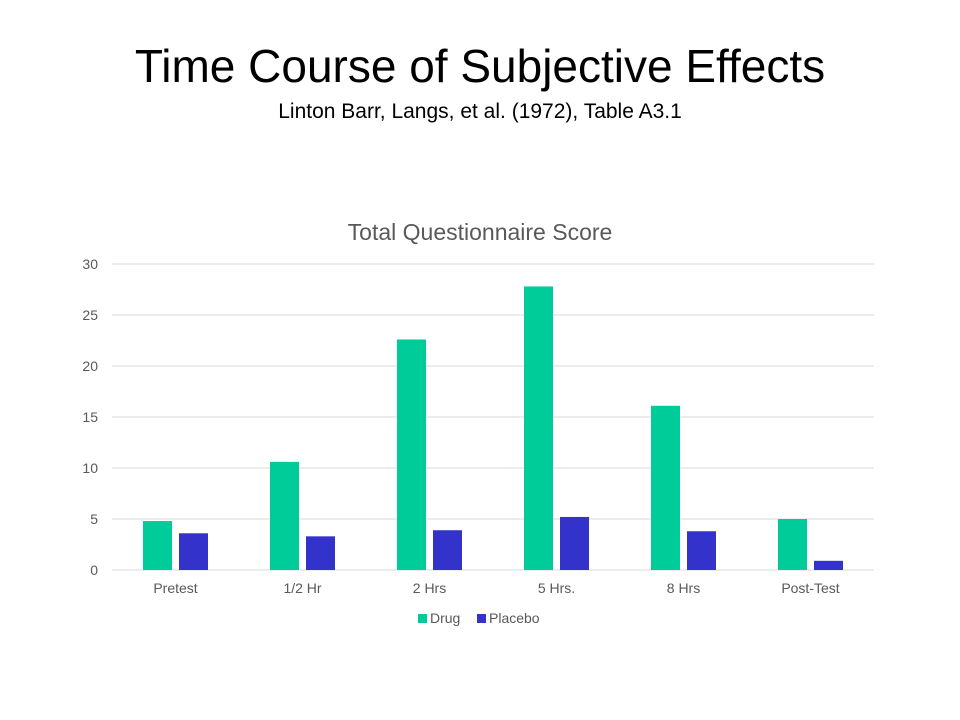  I want to click on x-axis-tick-labels: Pretest 1/2 Hr 2 Hrs 5 Hrs. 8 Hrs Post-Test, so click(496, 588).